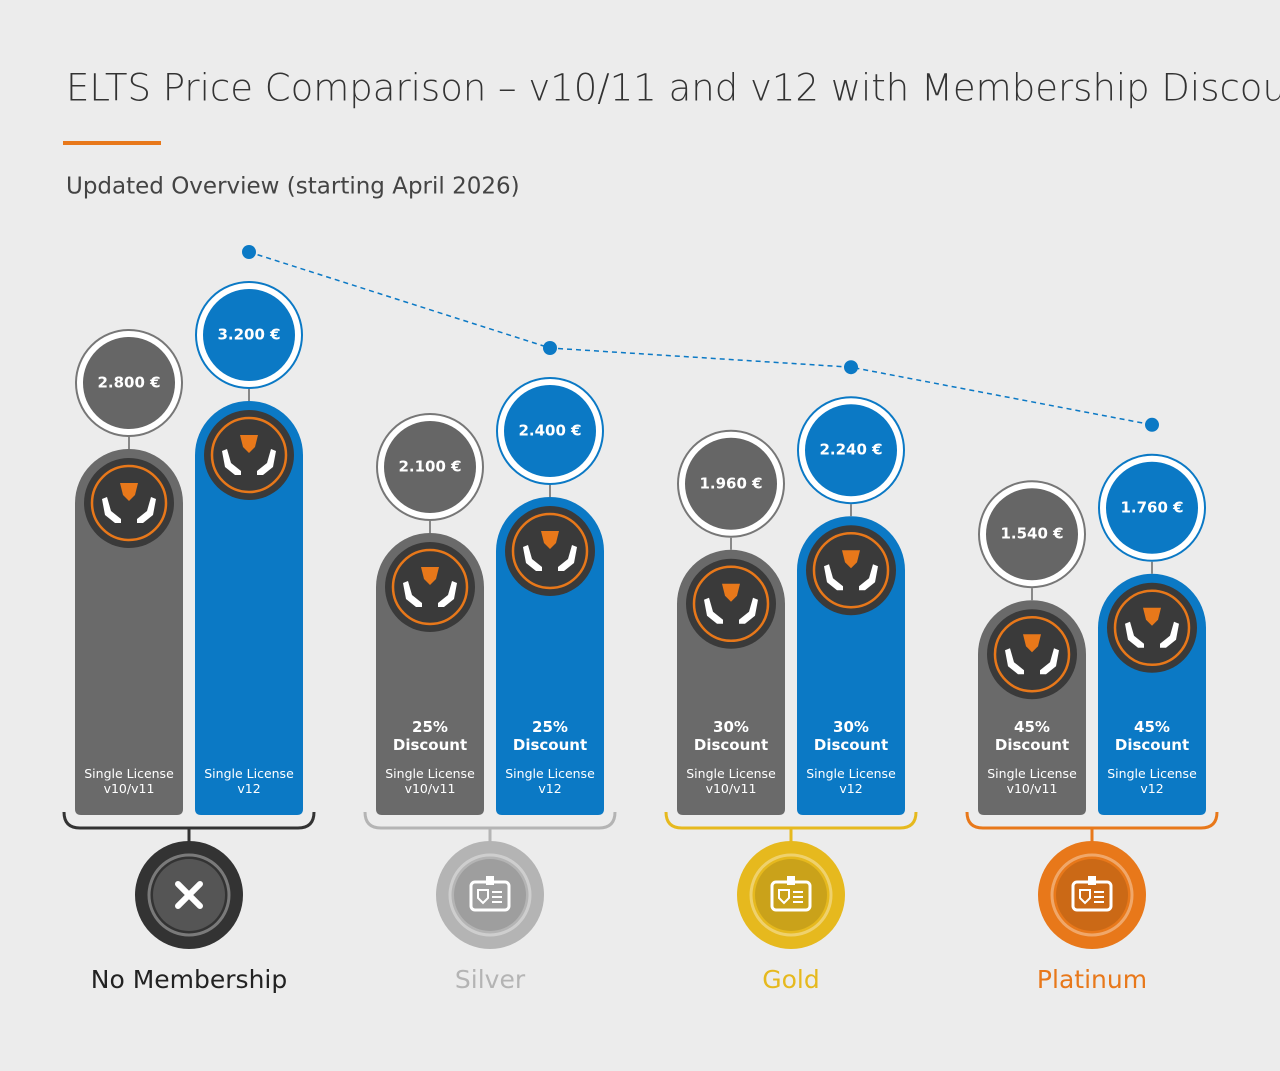 This screenshot has width=1280, height=1071. I want to click on price-label: 2.100 €, so click(429, 467).